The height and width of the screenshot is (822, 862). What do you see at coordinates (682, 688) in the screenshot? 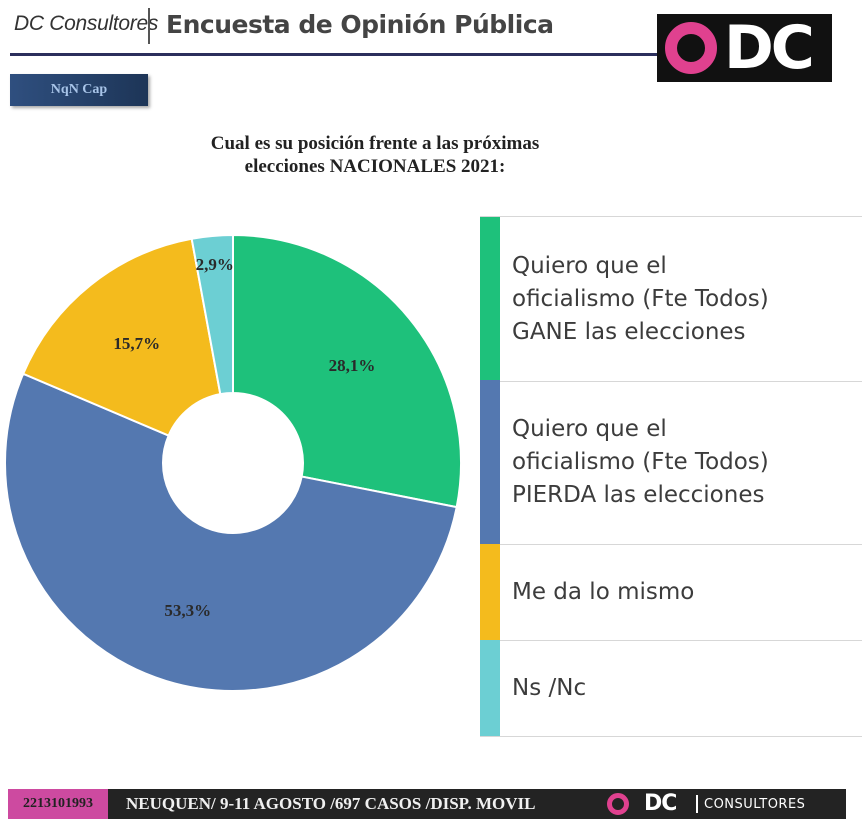
I see `legend-label: Ns /Nc` at bounding box center [682, 688].